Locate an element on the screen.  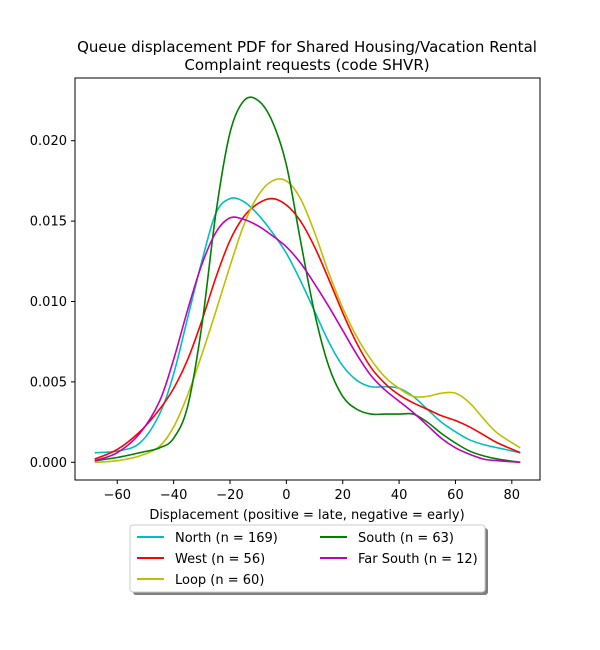
x-axis-ticks: −60 −40 −20 0 20 40 60 80 is located at coordinates (312, 491).